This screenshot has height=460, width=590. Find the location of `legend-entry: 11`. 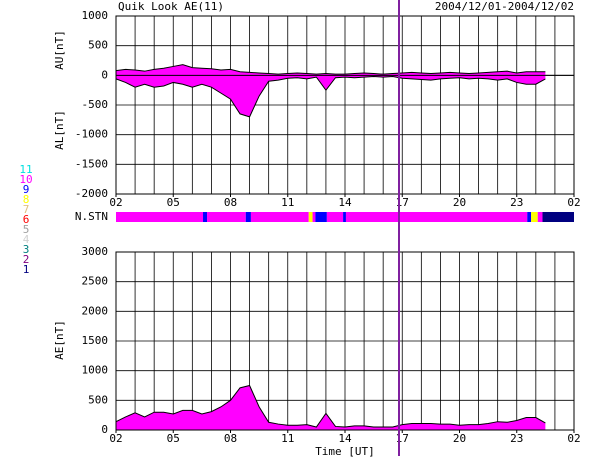

legend-entry: 11 is located at coordinates (25, 169).